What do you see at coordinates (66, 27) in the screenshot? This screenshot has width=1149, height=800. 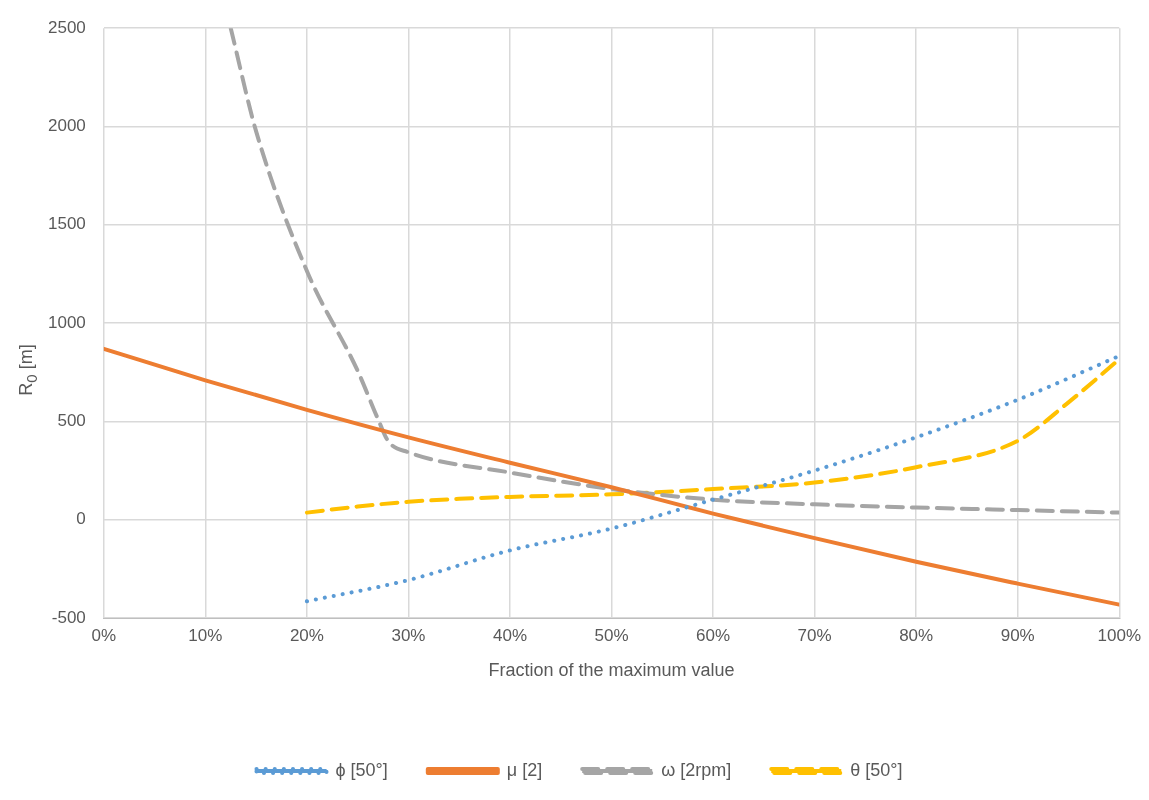 I see `y-tick-label: 2500` at bounding box center [66, 27].